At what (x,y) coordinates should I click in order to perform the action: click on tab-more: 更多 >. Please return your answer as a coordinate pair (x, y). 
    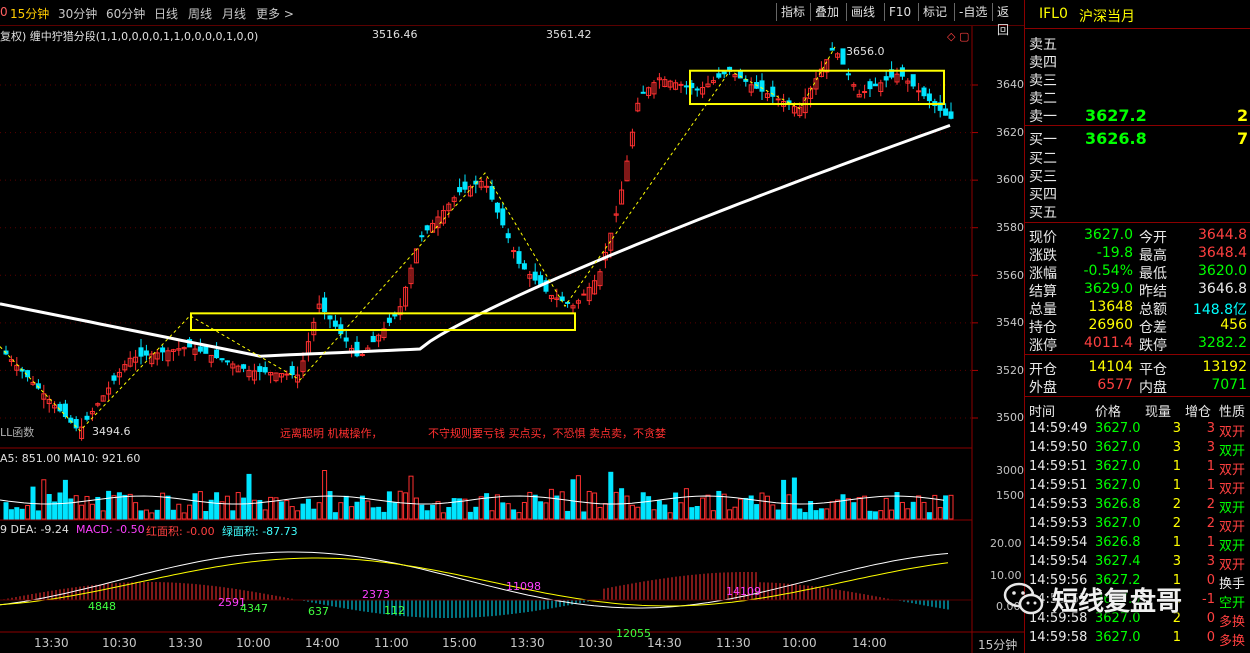
    Looking at the image, I should click on (275, 14).